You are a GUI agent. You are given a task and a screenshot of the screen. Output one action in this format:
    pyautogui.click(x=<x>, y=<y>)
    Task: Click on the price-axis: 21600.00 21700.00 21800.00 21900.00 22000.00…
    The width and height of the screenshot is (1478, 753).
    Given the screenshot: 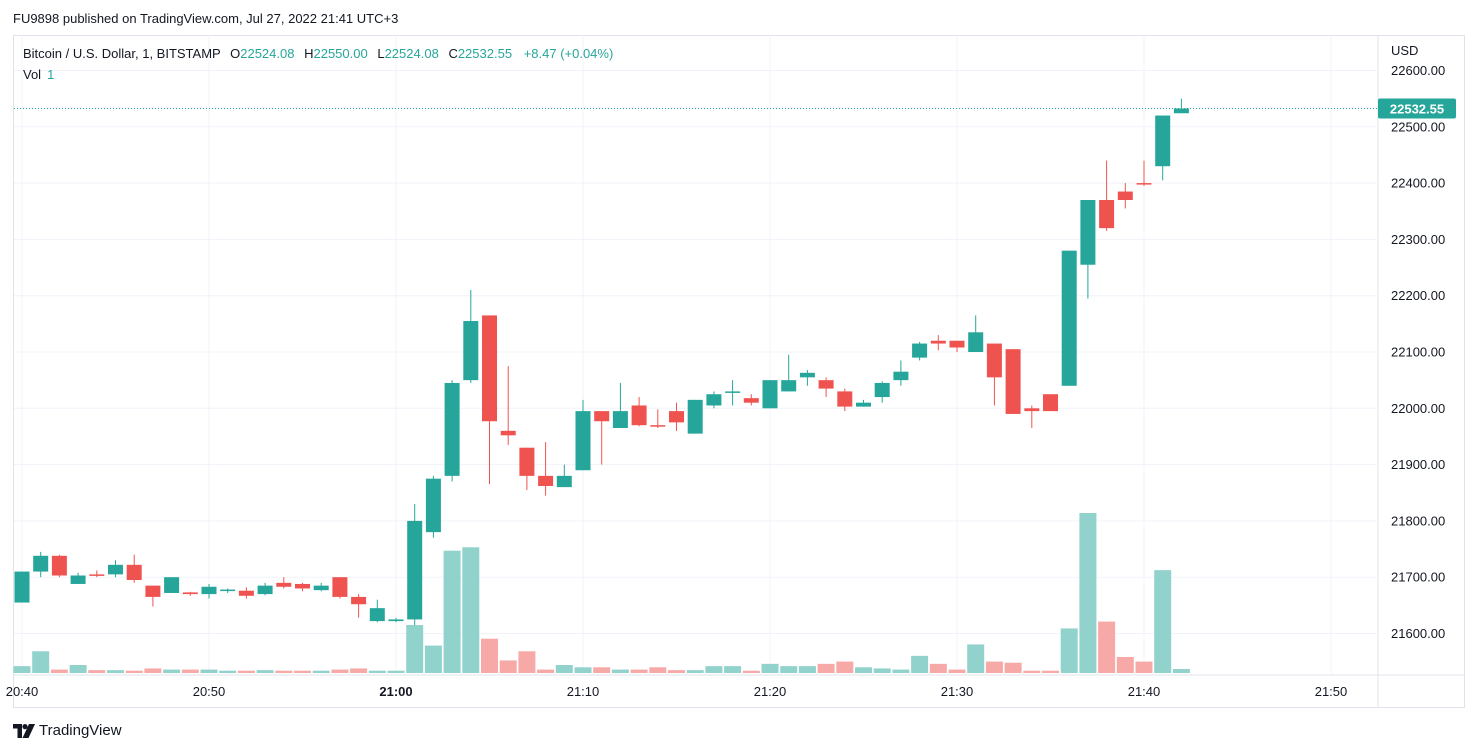 What is the action you would take?
    pyautogui.click(x=1418, y=352)
    